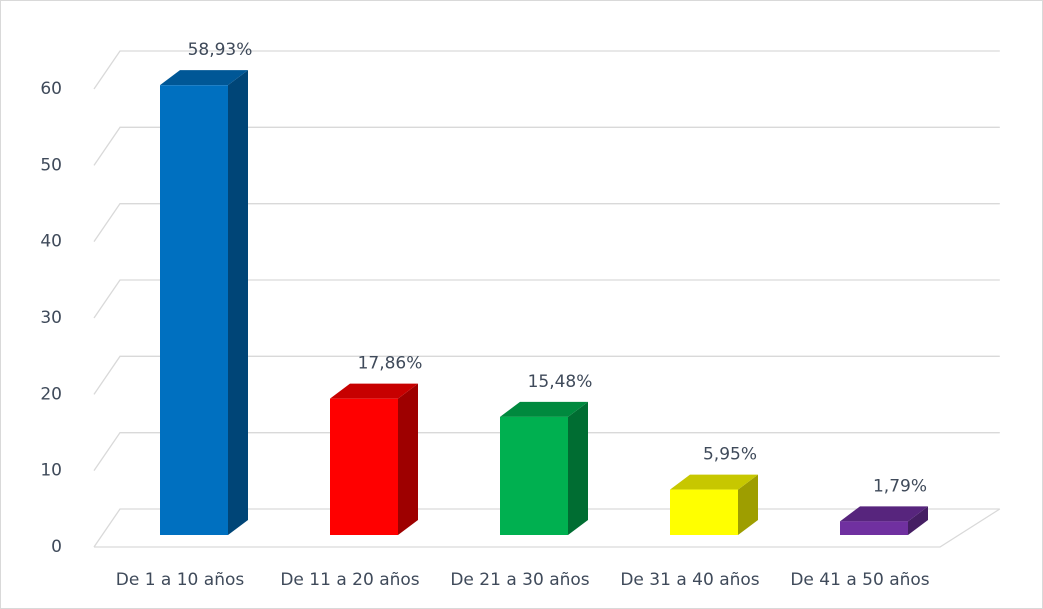  What do you see at coordinates (560, 382) in the screenshot?
I see `data-label: 15,48%` at bounding box center [560, 382].